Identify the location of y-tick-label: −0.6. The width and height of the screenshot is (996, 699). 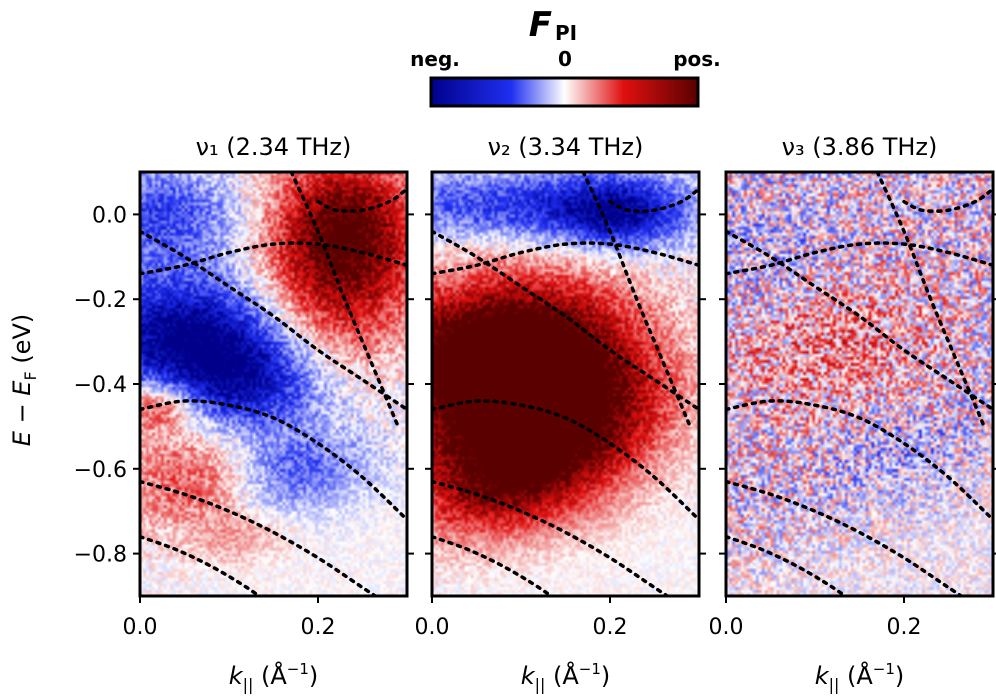
(100, 470).